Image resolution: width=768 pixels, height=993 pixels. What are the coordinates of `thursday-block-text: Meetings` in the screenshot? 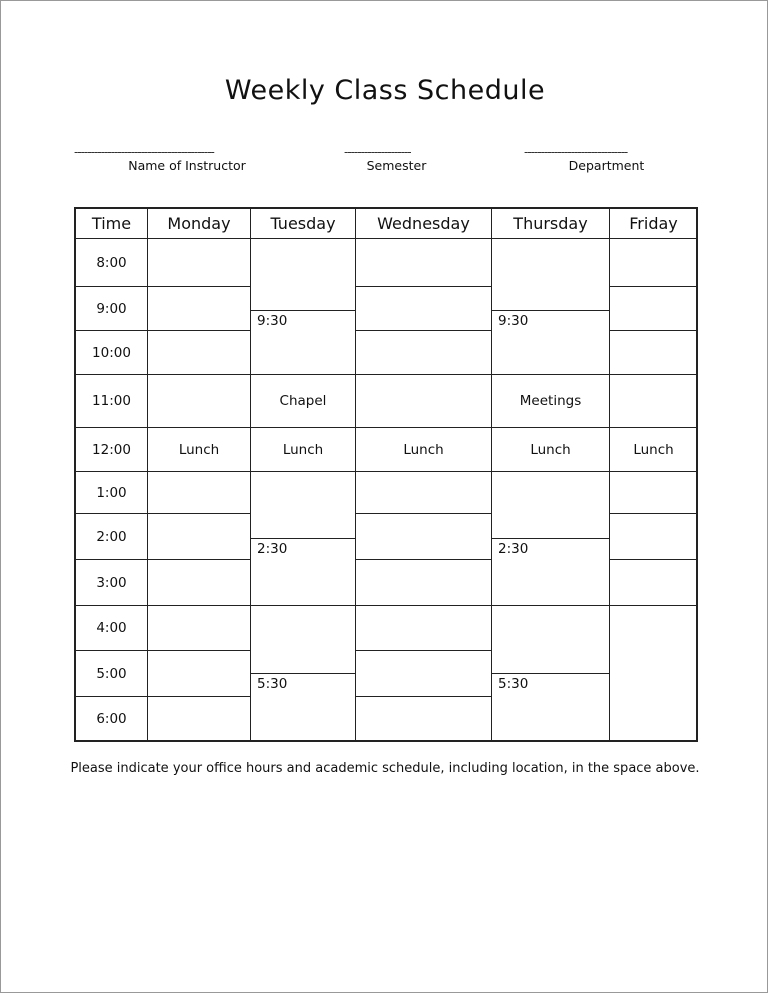 It's located at (550, 401).